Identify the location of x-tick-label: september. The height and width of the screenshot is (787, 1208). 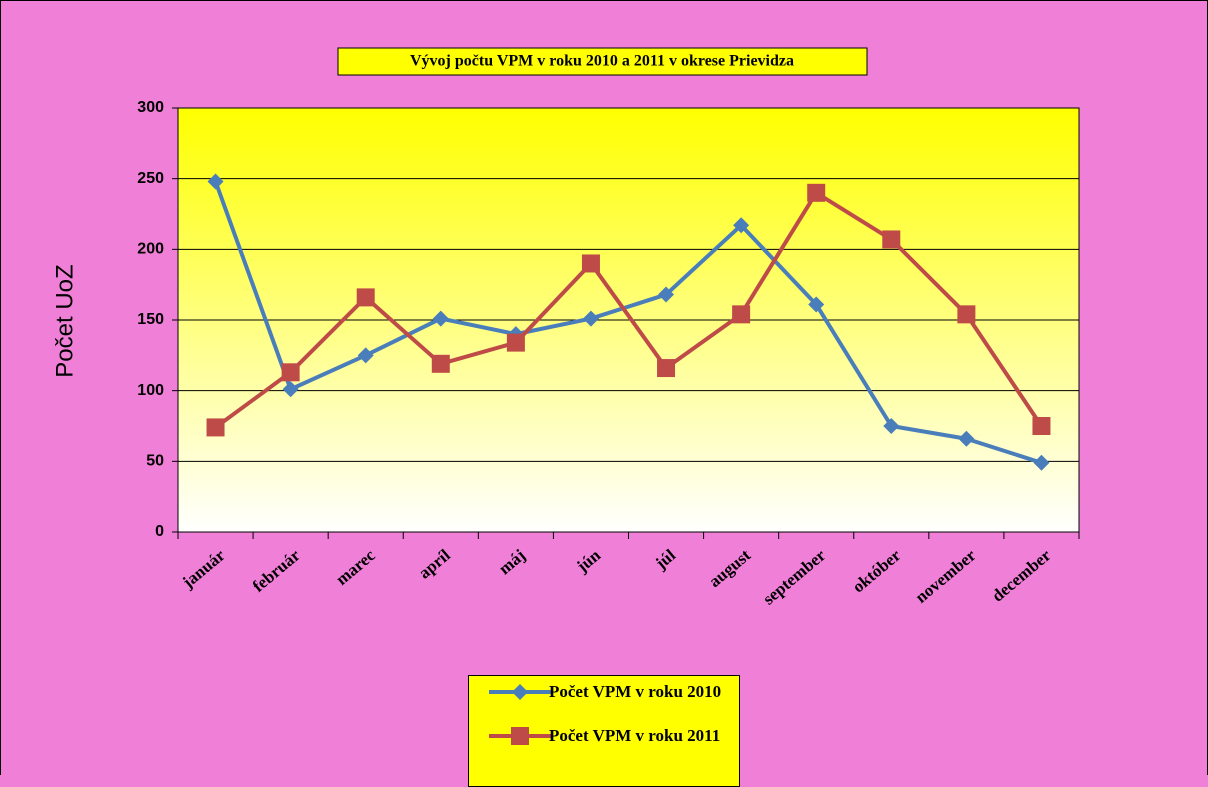
(794, 576).